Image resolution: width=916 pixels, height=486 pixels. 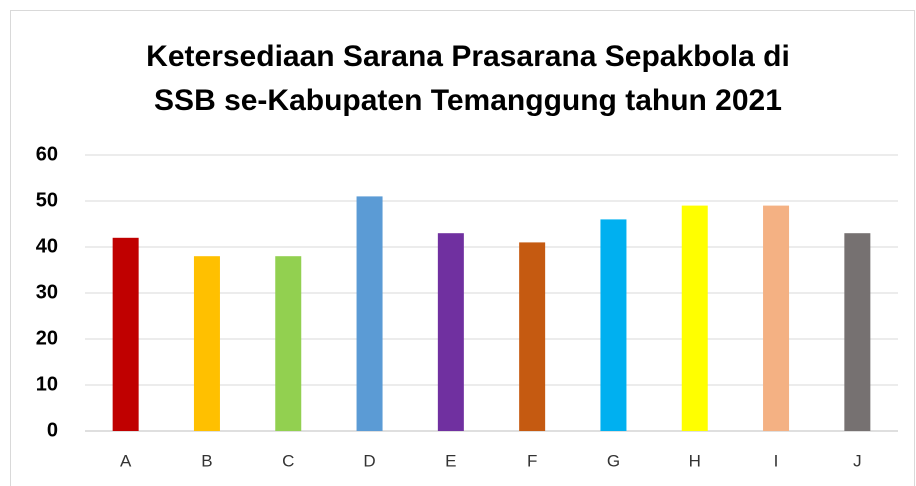 What do you see at coordinates (52, 430) in the screenshot?
I see `y-tick-label: 0` at bounding box center [52, 430].